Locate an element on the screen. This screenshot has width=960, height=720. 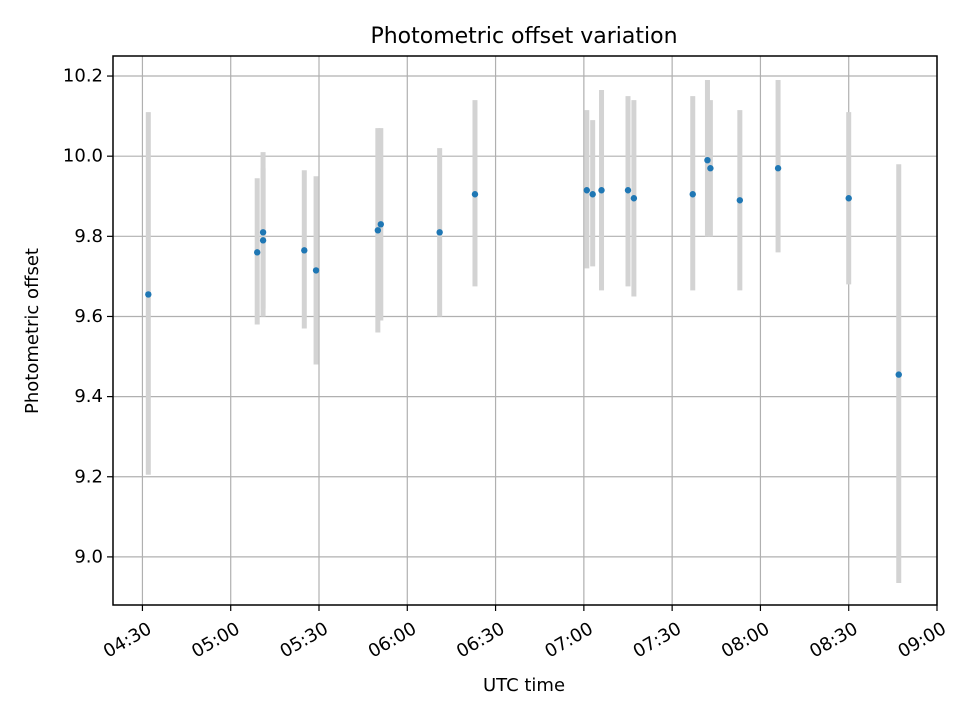
y-axis-label: Photometric offset is located at coordinates (32, 331).